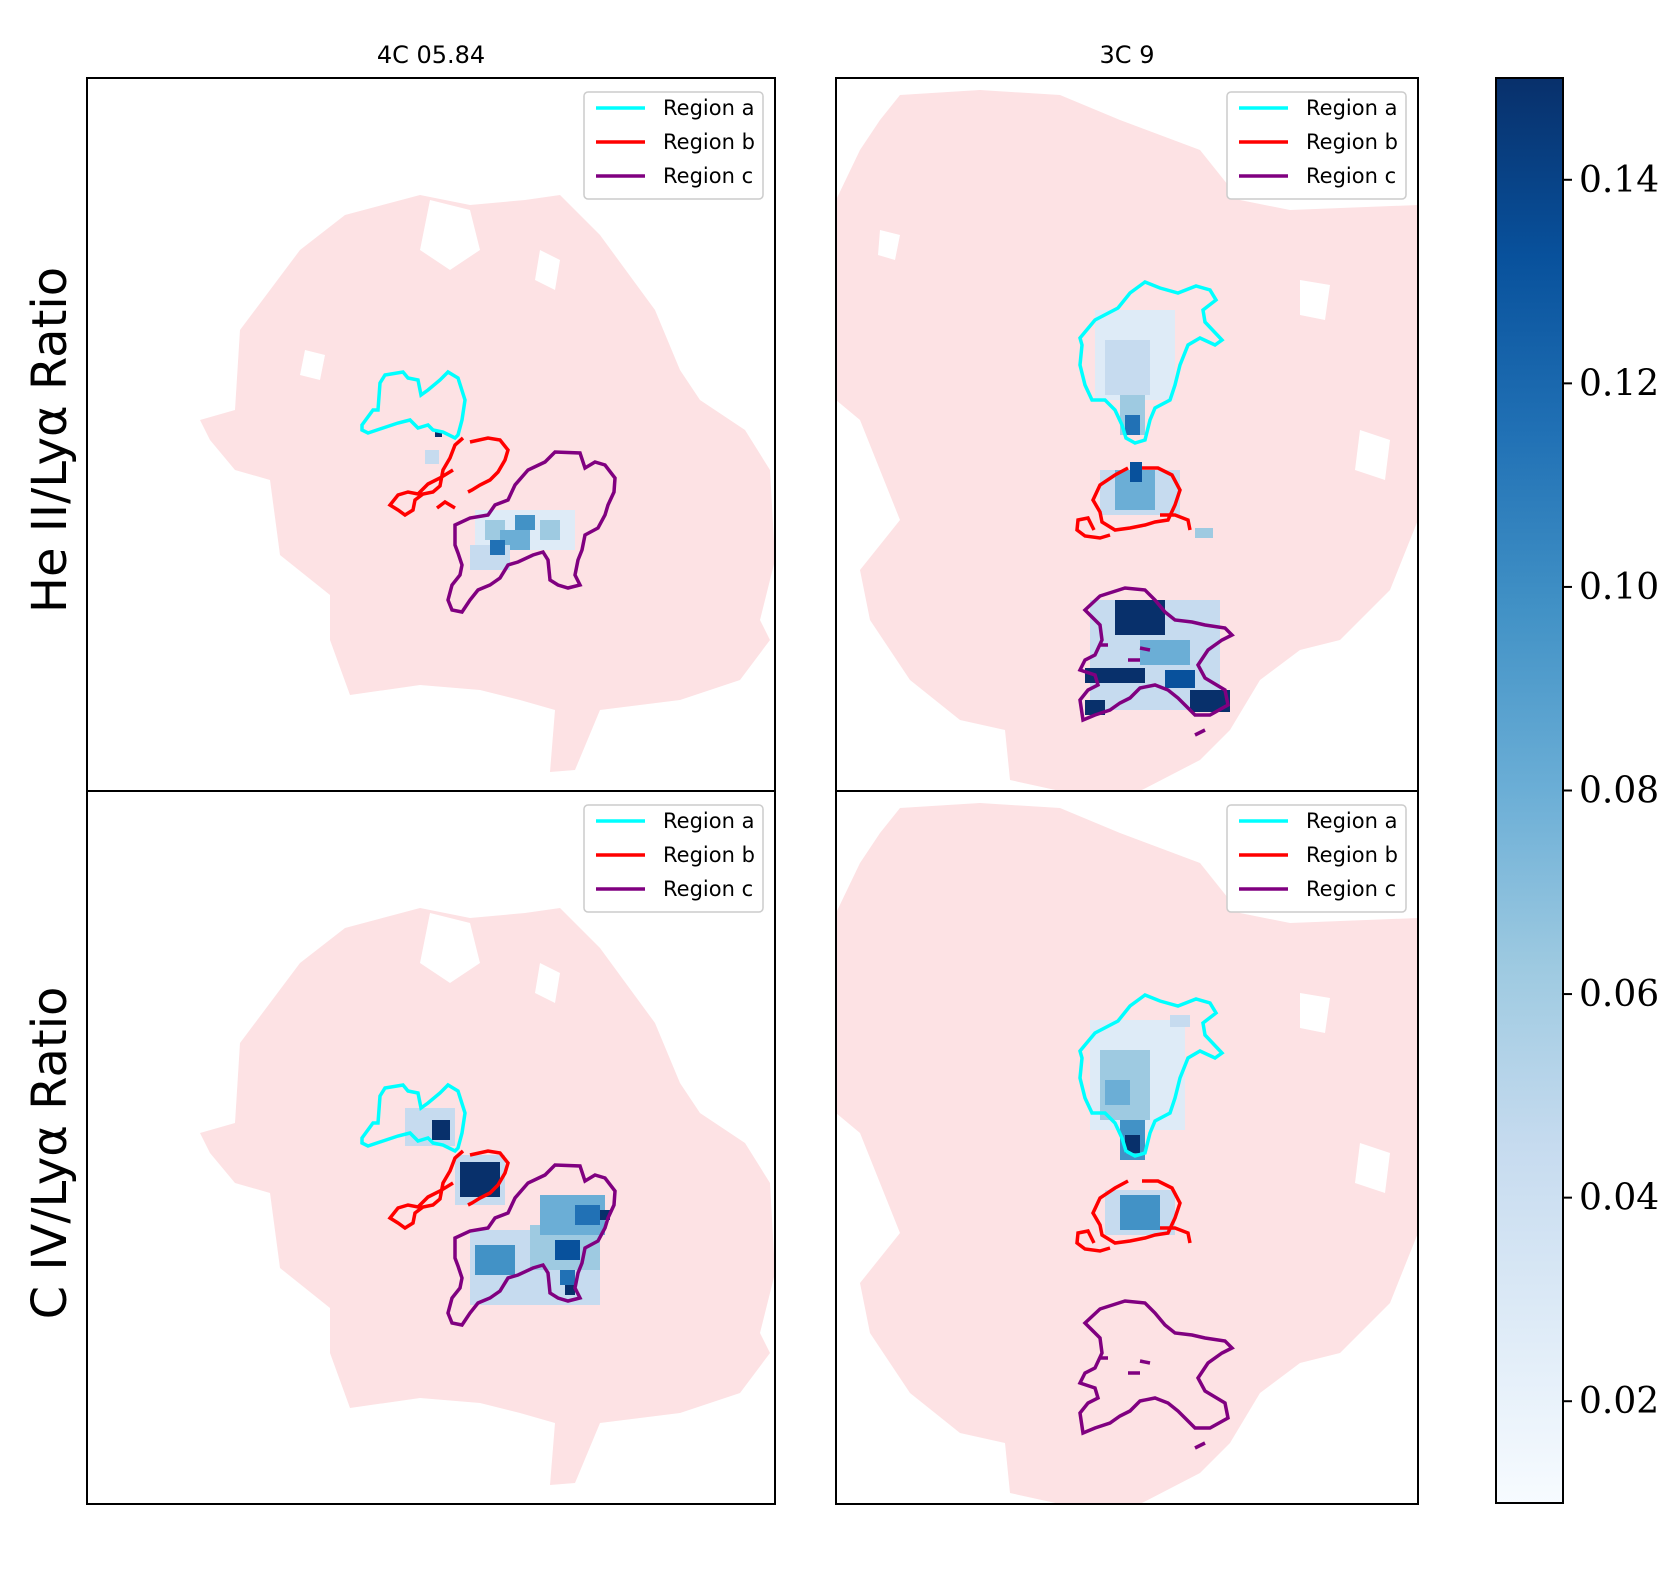 The image size is (1661, 1580). What do you see at coordinates (1619, 1198) in the screenshot?
I see `colorbar-tick-label: 0.04` at bounding box center [1619, 1198].